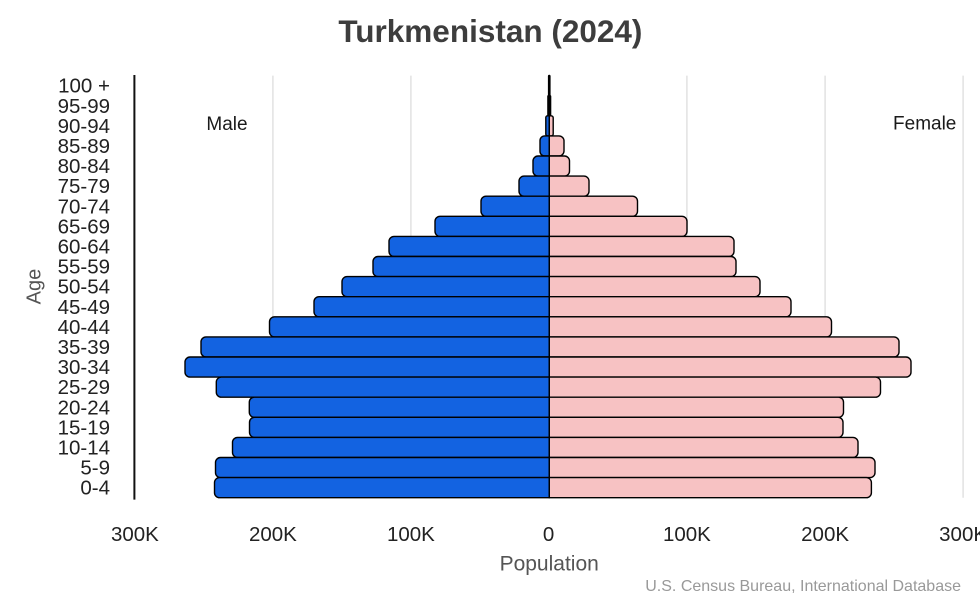  What do you see at coordinates (226, 124) in the screenshot?
I see `svg-text: Male` at bounding box center [226, 124].